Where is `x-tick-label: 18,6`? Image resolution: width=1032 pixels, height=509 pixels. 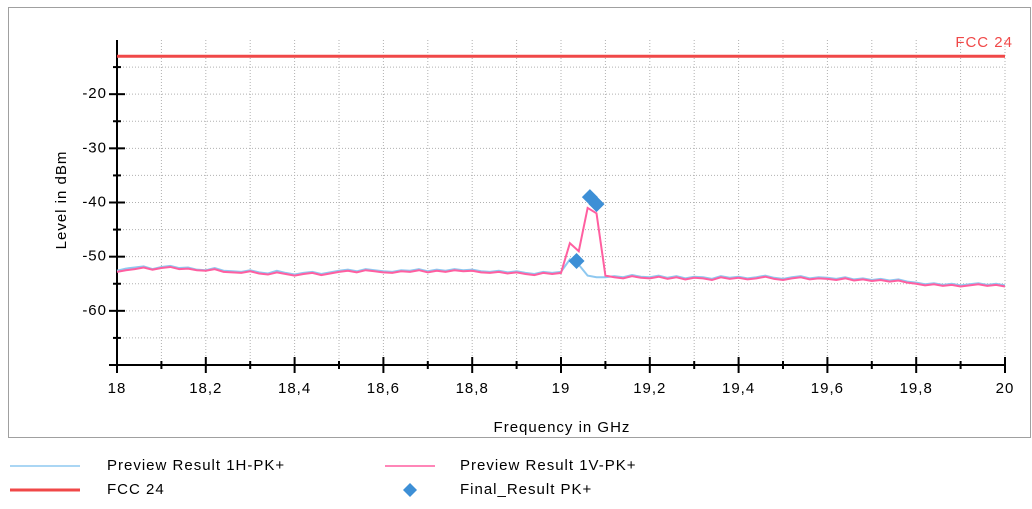
x-tick-label: 18,6 is located at coordinates (383, 388).